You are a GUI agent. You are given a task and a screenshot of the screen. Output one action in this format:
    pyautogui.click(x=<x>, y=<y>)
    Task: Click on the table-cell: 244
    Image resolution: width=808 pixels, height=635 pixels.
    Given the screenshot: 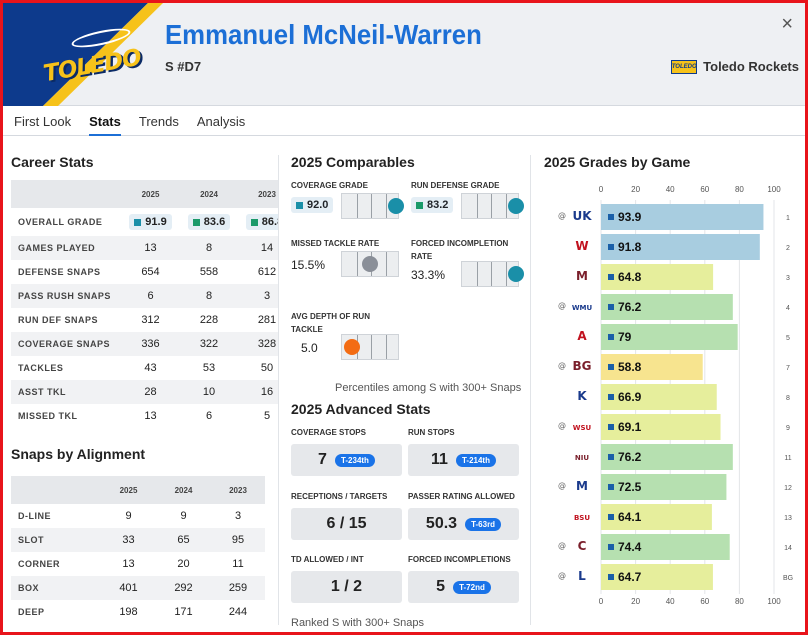 What is the action you would take?
    pyautogui.click(x=238, y=612)
    